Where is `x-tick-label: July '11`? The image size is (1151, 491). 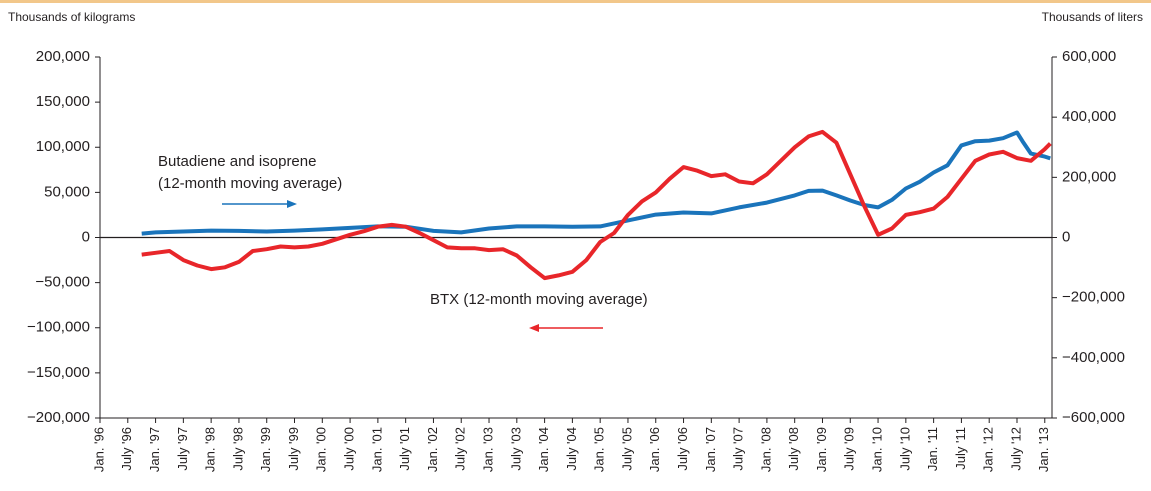
x-tick-label: July '11 is located at coordinates (960, 448).